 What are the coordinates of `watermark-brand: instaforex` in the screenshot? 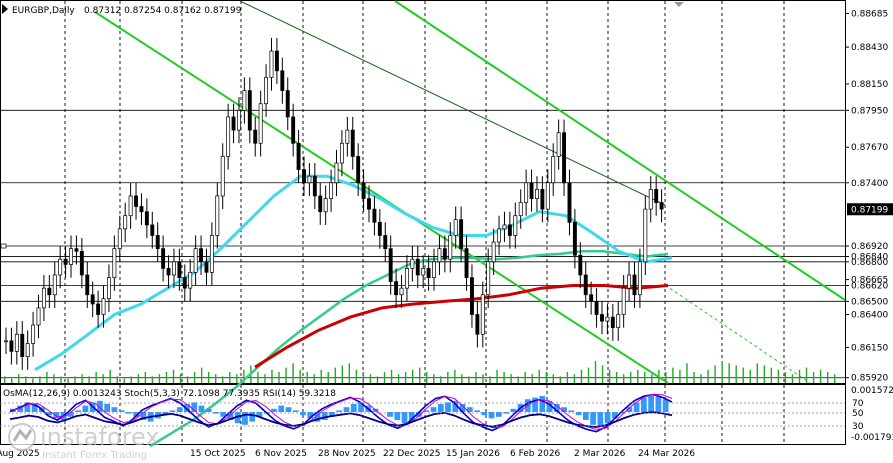 It's located at (100, 437).